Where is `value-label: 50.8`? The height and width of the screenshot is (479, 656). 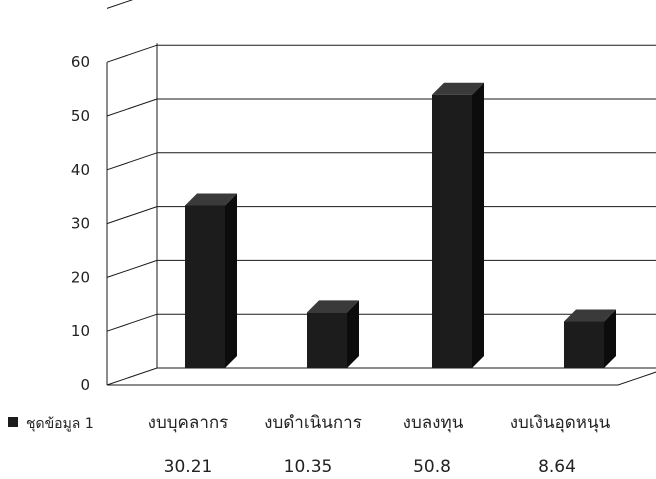
value-label: 50.8 is located at coordinates (432, 467).